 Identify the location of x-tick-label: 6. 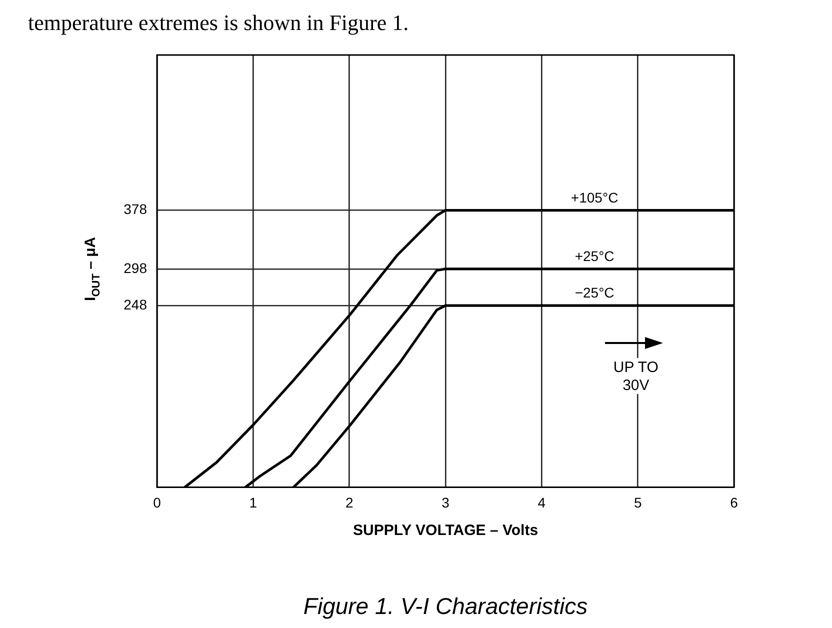
(734, 502).